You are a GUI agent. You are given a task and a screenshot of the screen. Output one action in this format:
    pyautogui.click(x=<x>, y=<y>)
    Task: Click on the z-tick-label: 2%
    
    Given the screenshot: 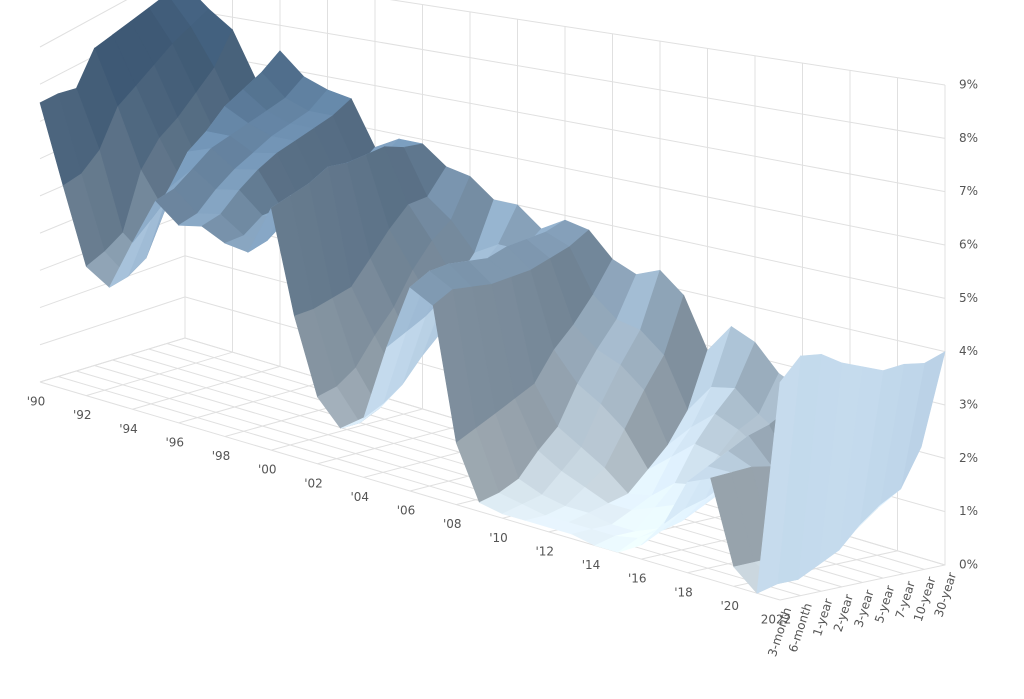 What is the action you would take?
    pyautogui.click(x=968, y=458)
    